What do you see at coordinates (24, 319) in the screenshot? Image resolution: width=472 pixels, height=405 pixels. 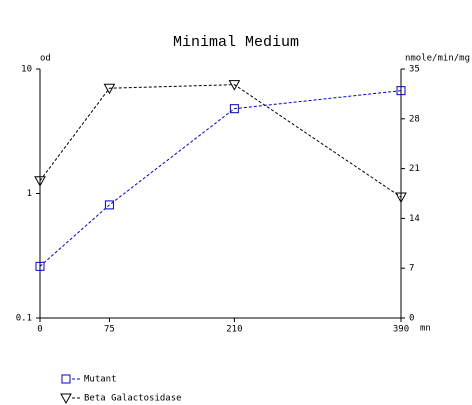 I see `y-tick-label: 0.1` at bounding box center [24, 319].